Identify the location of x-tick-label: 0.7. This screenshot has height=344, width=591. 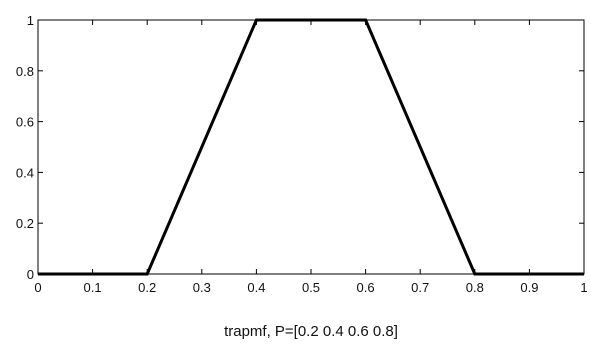
(420, 287).